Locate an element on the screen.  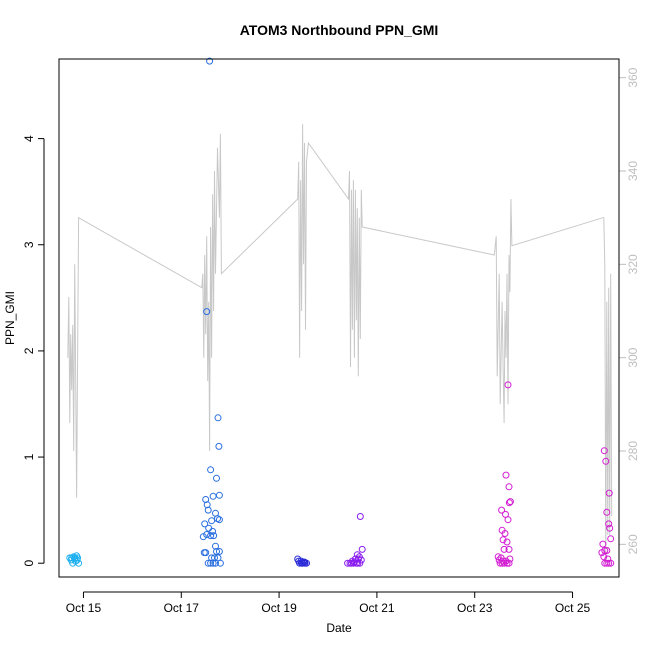
x-axis-label: Date is located at coordinates (339, 628).